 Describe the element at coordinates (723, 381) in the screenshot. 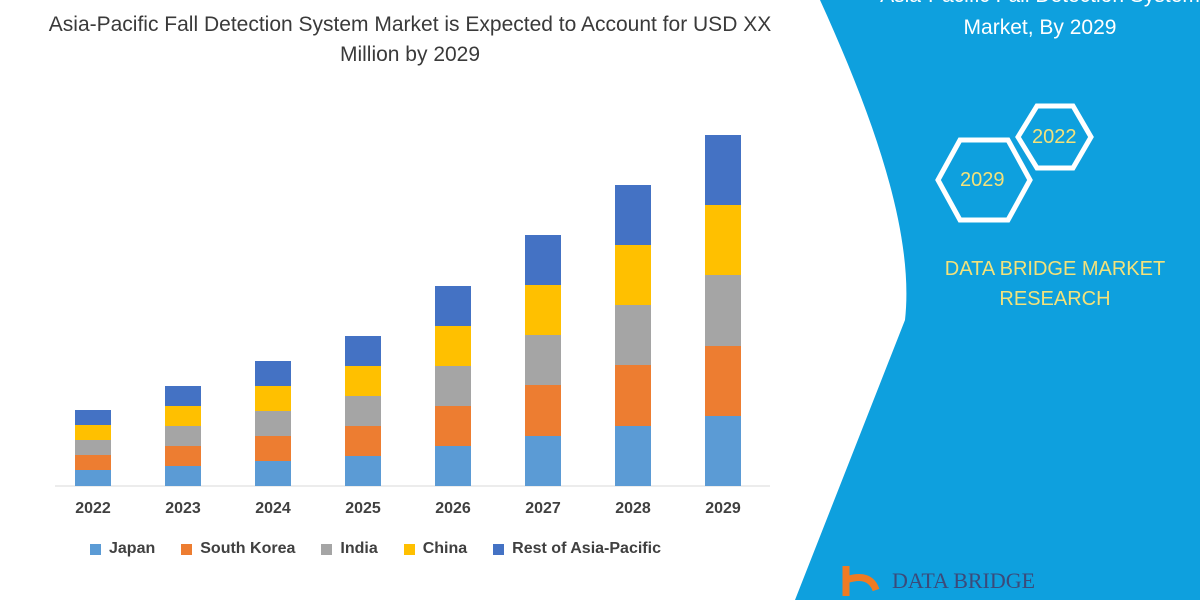

I see `bar-segment-2029-south-korea` at that location.